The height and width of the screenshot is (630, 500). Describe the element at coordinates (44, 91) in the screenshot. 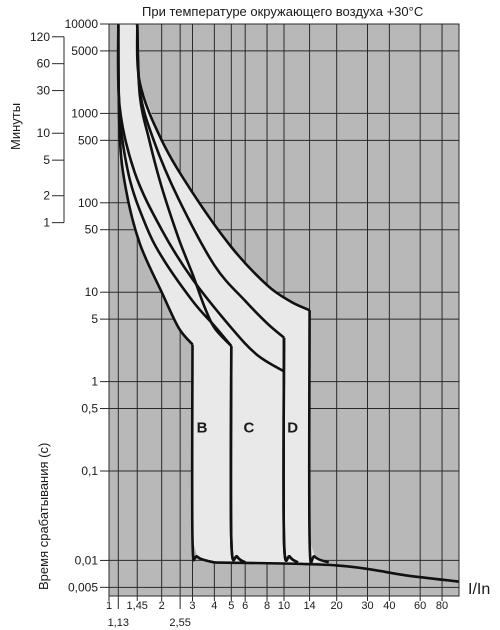

I see `minutes-tick-label: 30` at that location.